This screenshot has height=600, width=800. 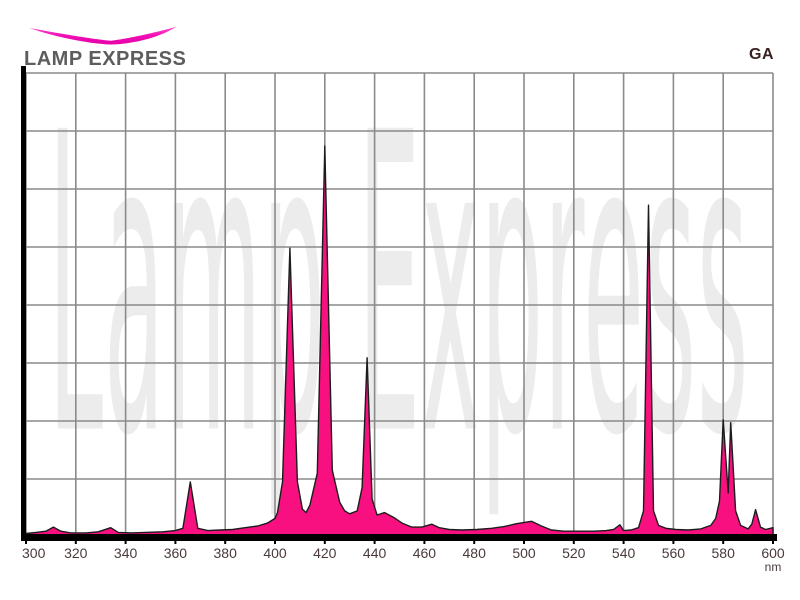 What do you see at coordinates (475, 553) in the screenshot?
I see `x-tick-label: 480` at bounding box center [475, 553].